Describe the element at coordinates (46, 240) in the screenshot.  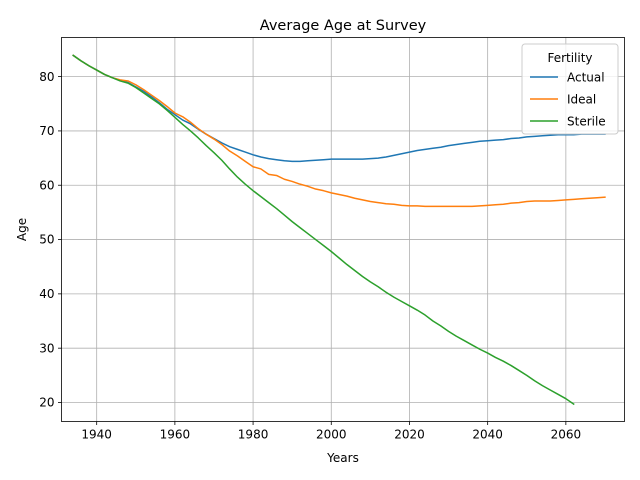
I see `y-tick-label: 50` at that location.